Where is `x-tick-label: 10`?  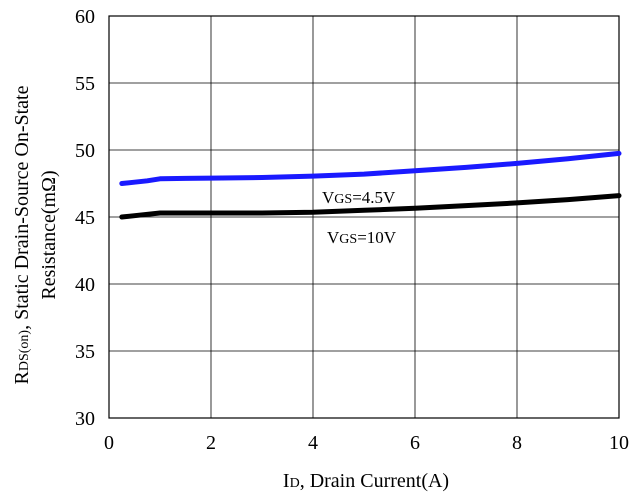 x-tick-label: 10 is located at coordinates (619, 443).